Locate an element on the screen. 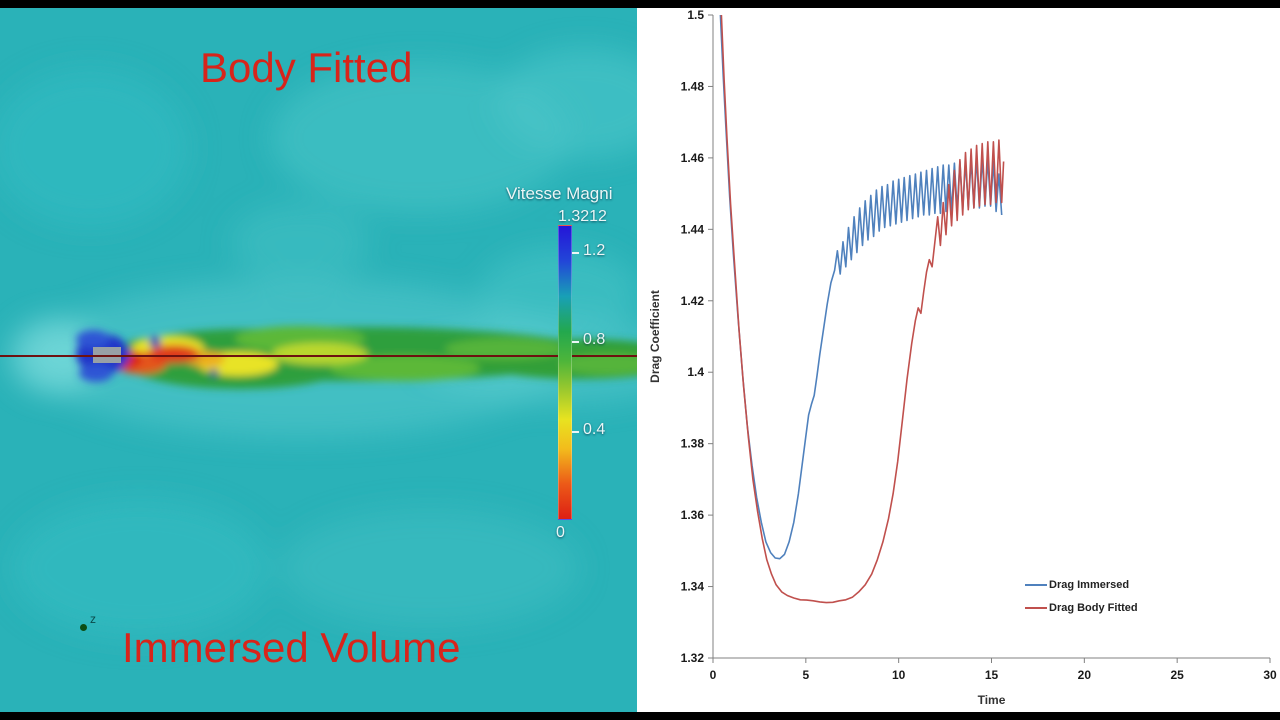 Image resolution: width=1280 pixels, height=720 pixels. y-tick-label: 1.42 is located at coordinates (693, 301).